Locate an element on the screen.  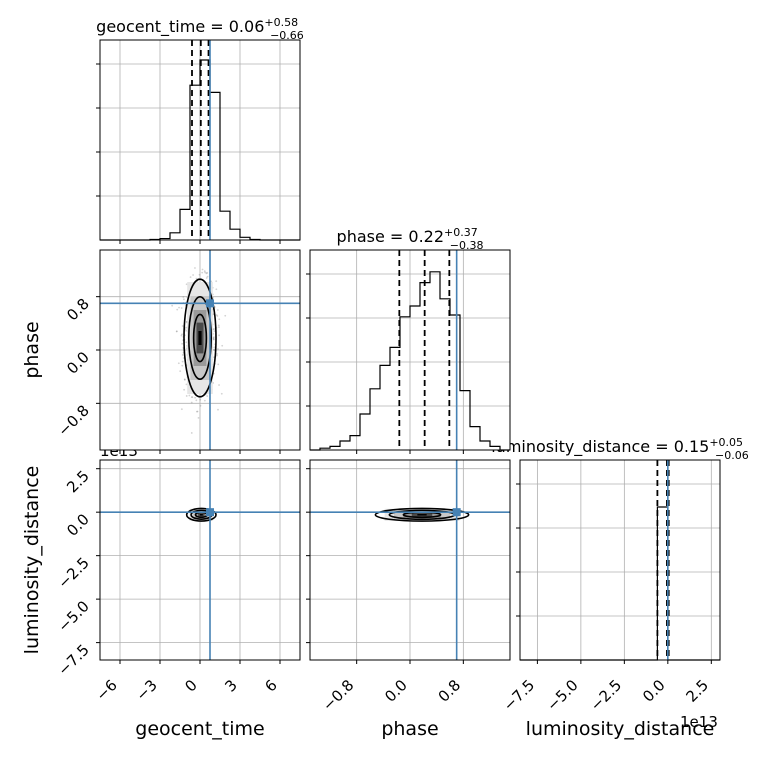
title-geocent-time-name: geocent_time is located at coordinates (150, 27).